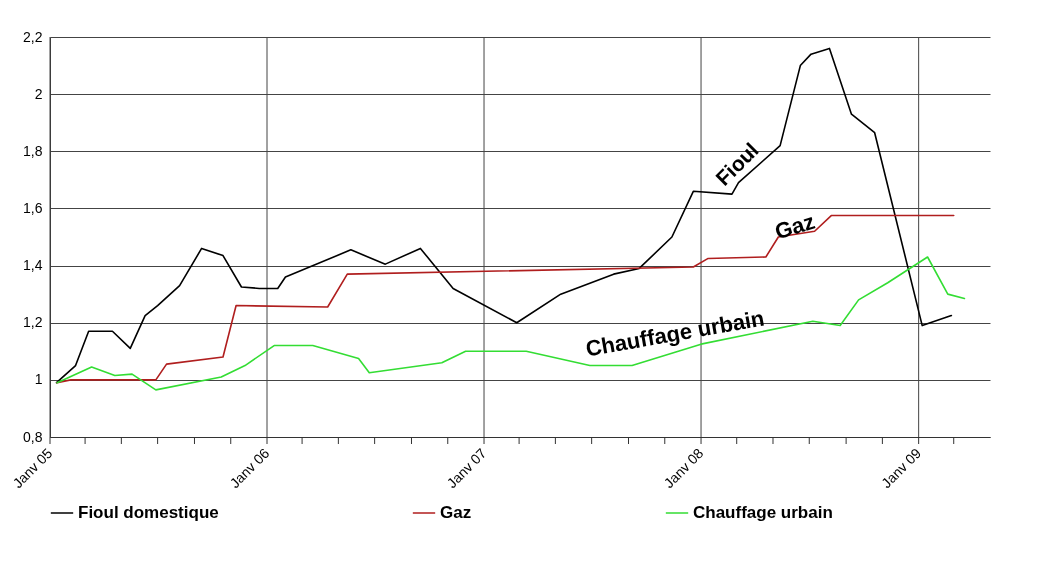 This screenshot has height=568, width=1044. I want to click on annotation: Chauffage urbain, so click(675, 333).